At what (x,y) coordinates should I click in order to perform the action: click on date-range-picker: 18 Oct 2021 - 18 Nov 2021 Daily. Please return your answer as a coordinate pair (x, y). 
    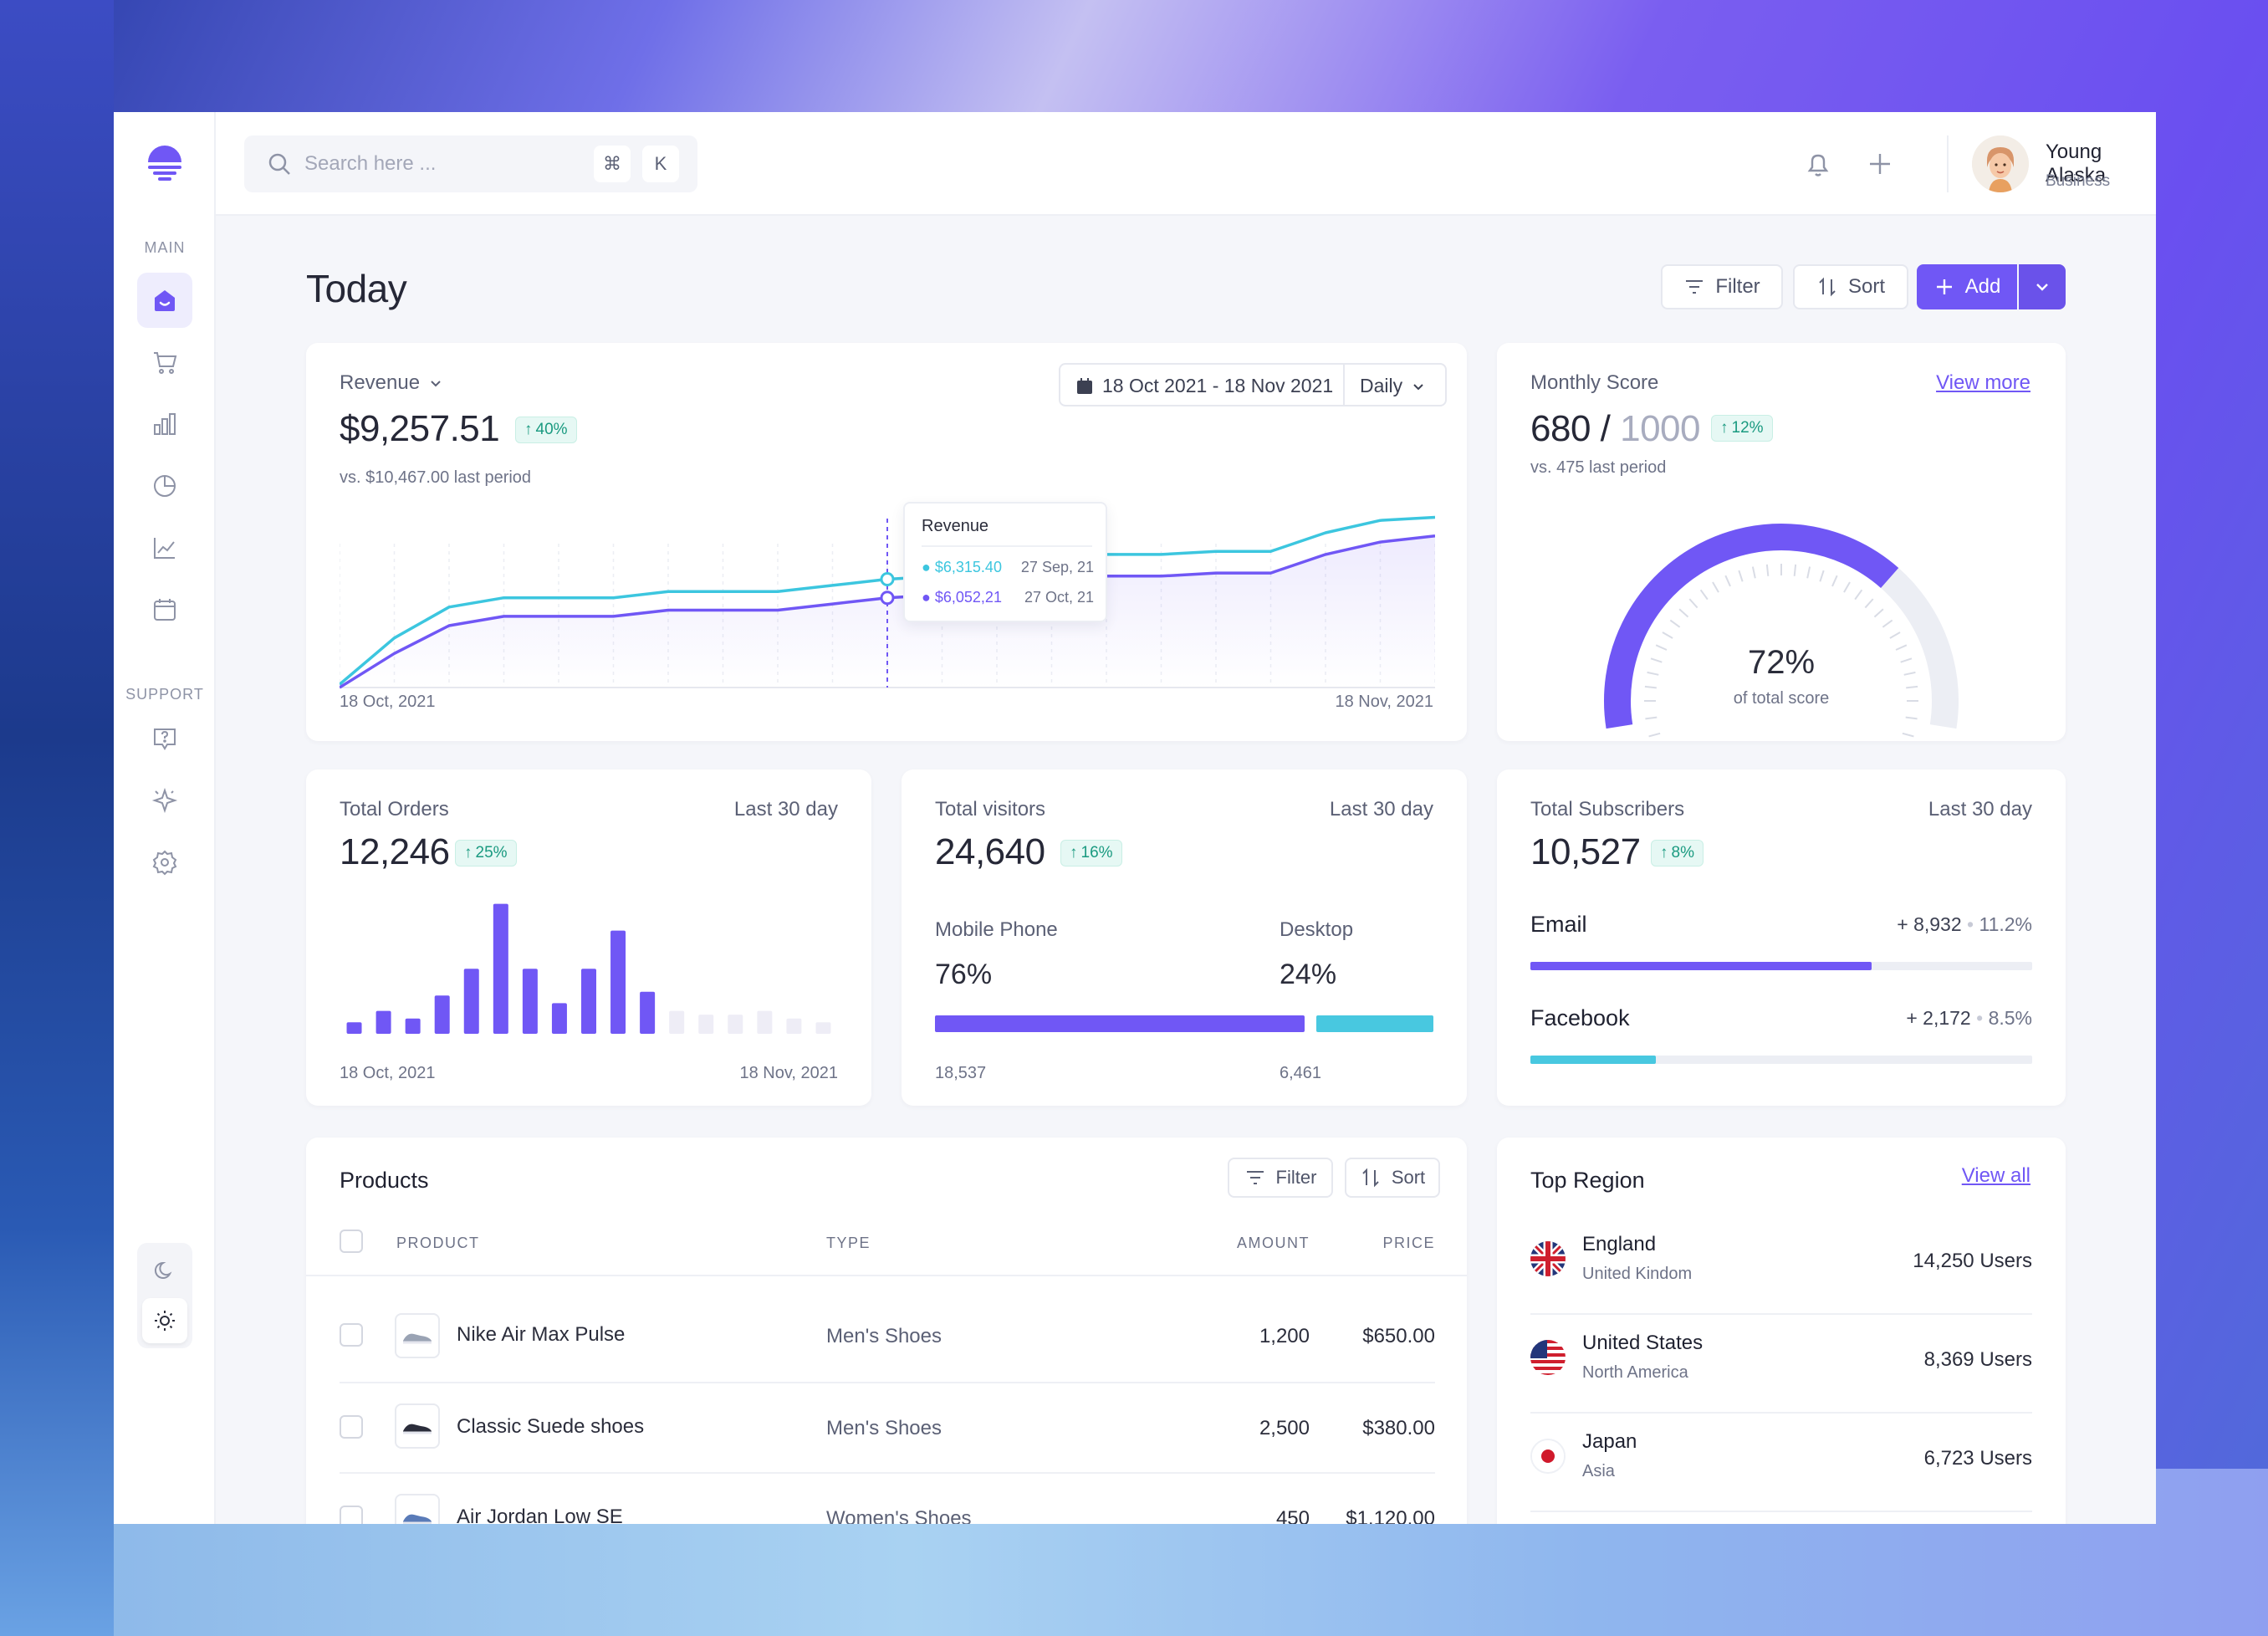
    Looking at the image, I should click on (1253, 384).